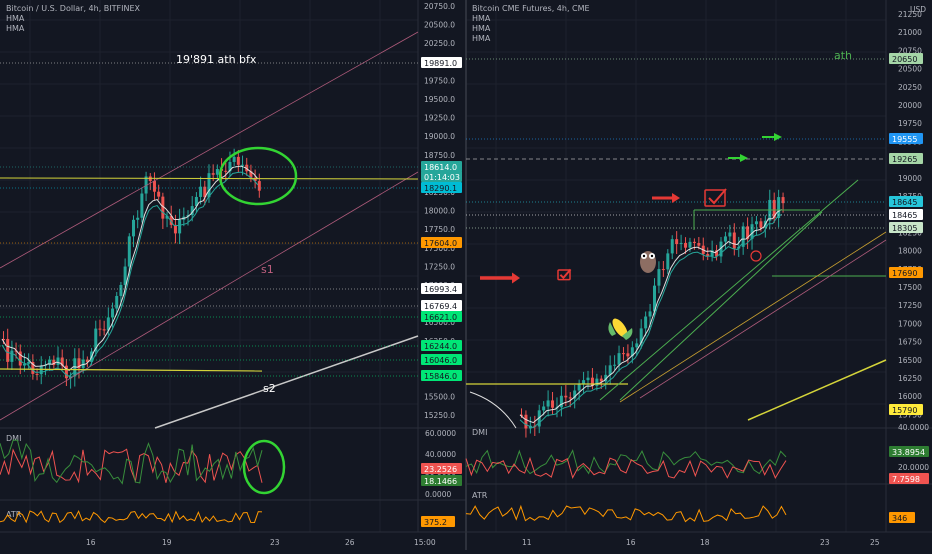 This screenshot has width=932, height=554. I want to click on right-price-tag: 18645, so click(906, 201).